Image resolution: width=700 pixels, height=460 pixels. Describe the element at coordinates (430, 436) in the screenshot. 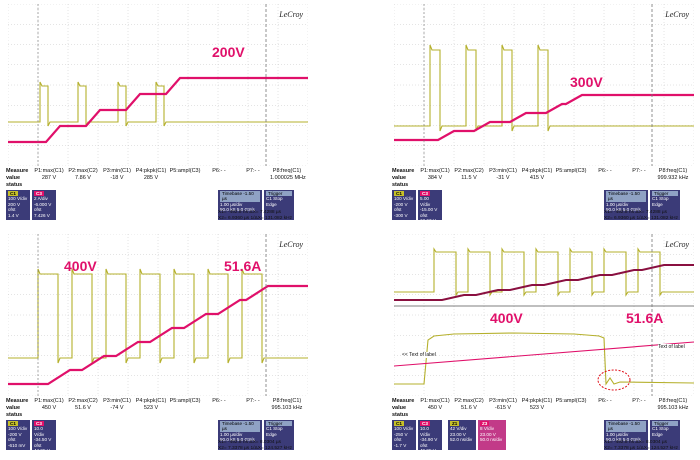

I see `ch3-settings: C3 10.0 V/div -34.90 V ofst 49.95 V` at that location.